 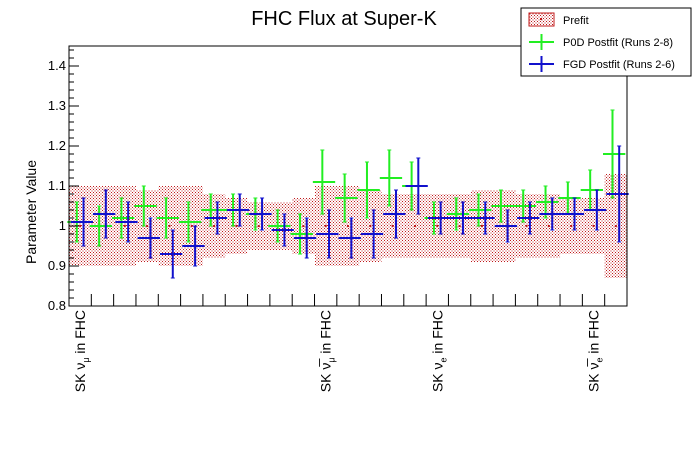 What do you see at coordinates (80, 381) in the screenshot?
I see `category-label-0-part-0: SK` at bounding box center [80, 381].